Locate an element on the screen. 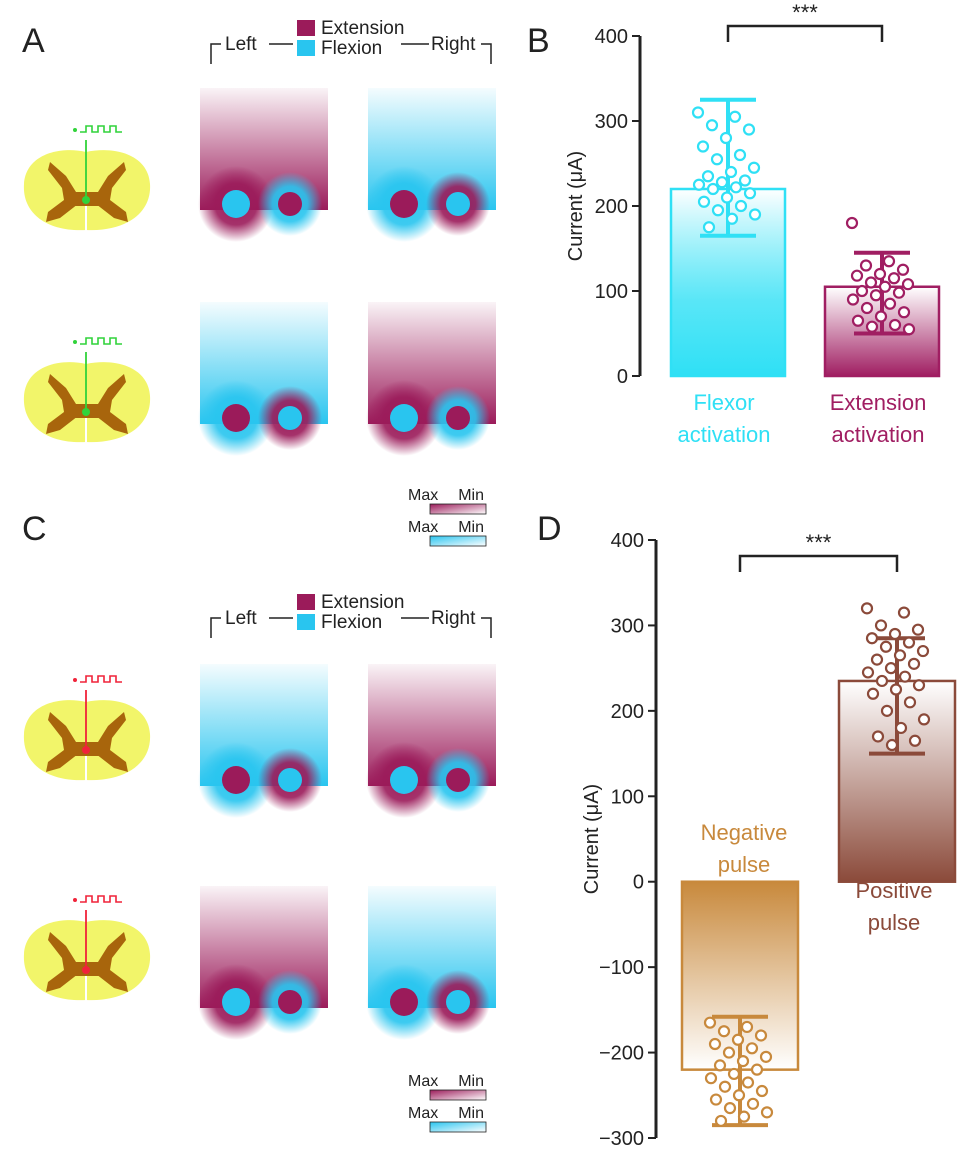  y-tick-label: 100 is located at coordinates (611, 292).